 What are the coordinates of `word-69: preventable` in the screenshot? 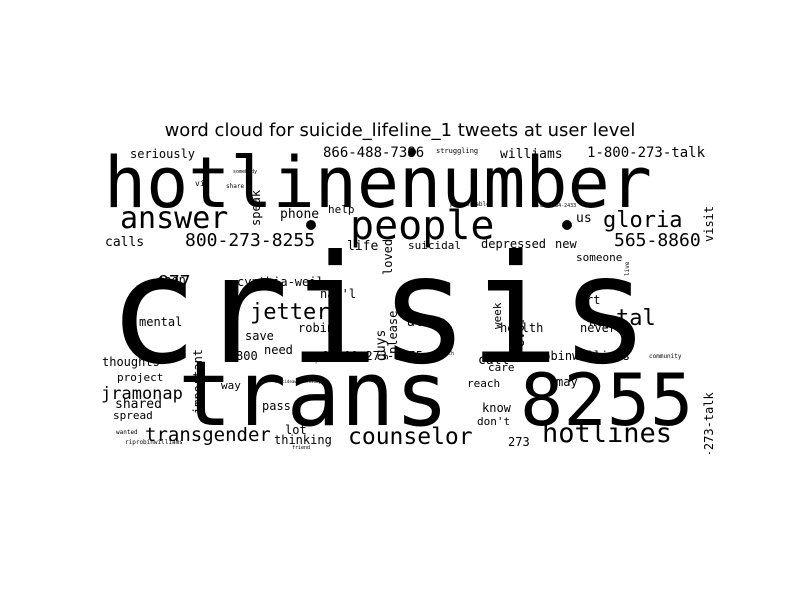 It's located at (470, 204).